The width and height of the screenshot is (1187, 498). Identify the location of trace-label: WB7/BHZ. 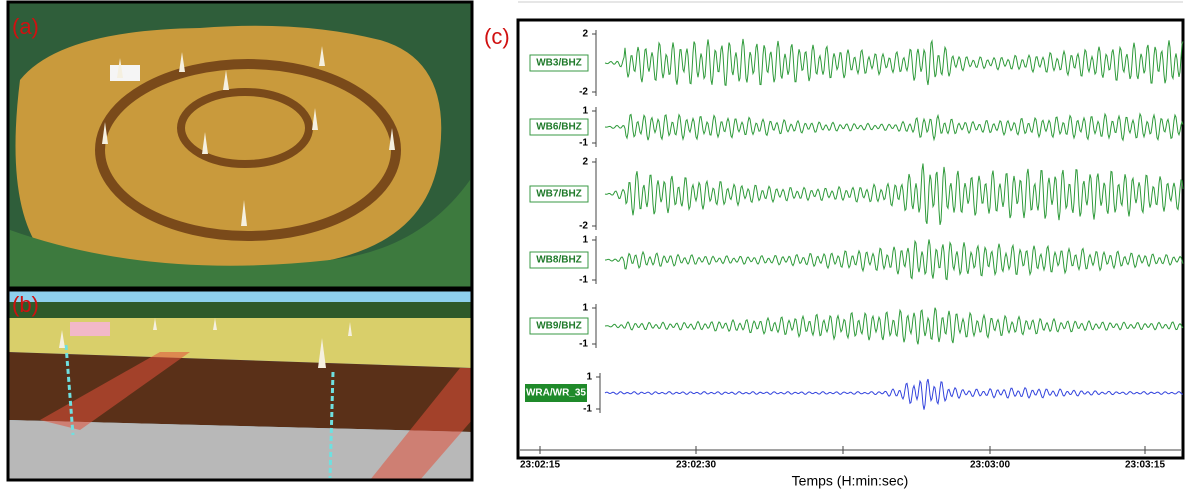
(559, 194).